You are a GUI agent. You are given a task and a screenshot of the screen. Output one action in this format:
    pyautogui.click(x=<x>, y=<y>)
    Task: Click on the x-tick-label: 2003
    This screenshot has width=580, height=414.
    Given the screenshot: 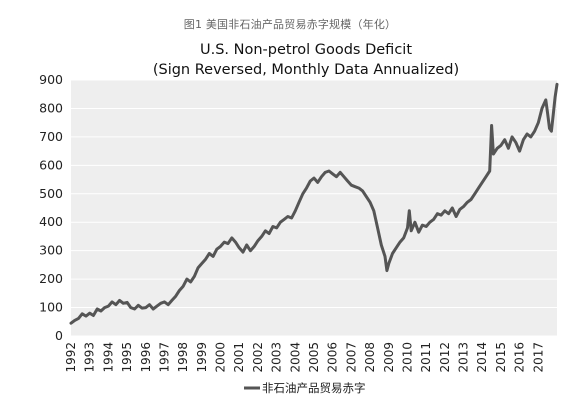 What is the action you would take?
    pyautogui.click(x=277, y=357)
    